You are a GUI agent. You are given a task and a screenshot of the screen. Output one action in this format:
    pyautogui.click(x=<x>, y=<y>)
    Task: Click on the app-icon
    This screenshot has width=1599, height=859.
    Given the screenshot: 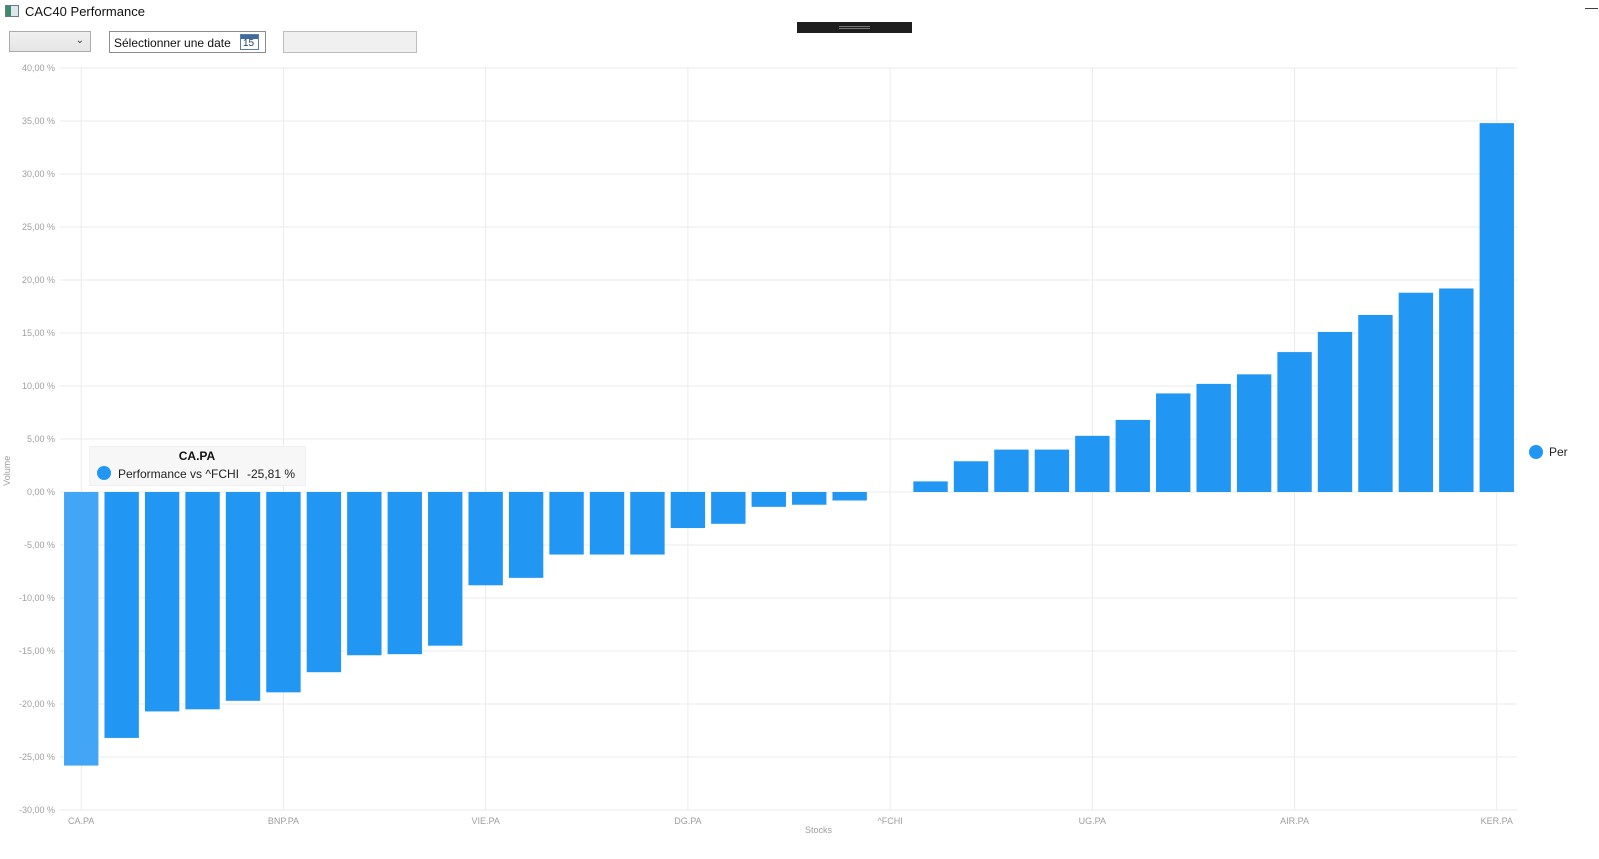 What is the action you would take?
    pyautogui.click(x=12, y=11)
    